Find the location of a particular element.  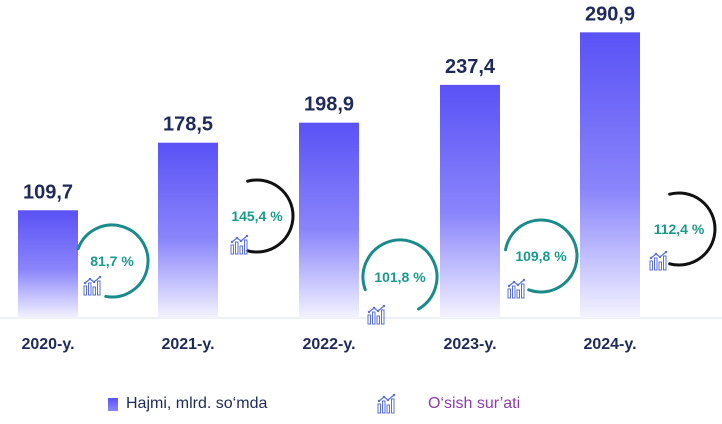

growth-label-0: 81,7 % is located at coordinates (112, 261).